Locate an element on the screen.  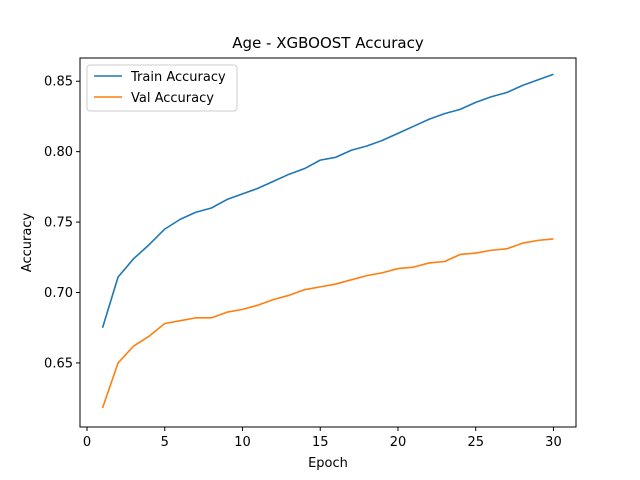
y-tick-label: 0.75 is located at coordinates (58, 223).